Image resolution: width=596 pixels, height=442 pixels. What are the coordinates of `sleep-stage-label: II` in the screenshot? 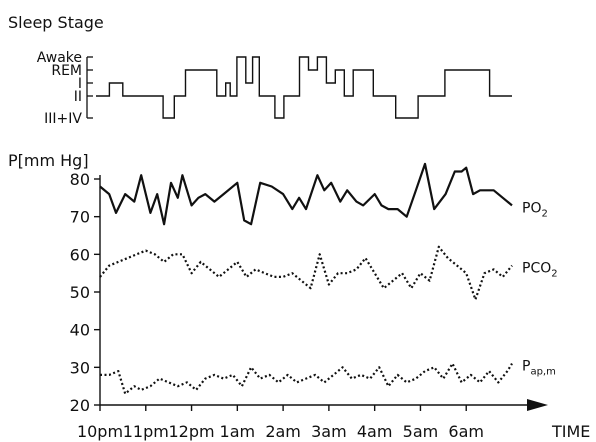 It's located at (78, 97).